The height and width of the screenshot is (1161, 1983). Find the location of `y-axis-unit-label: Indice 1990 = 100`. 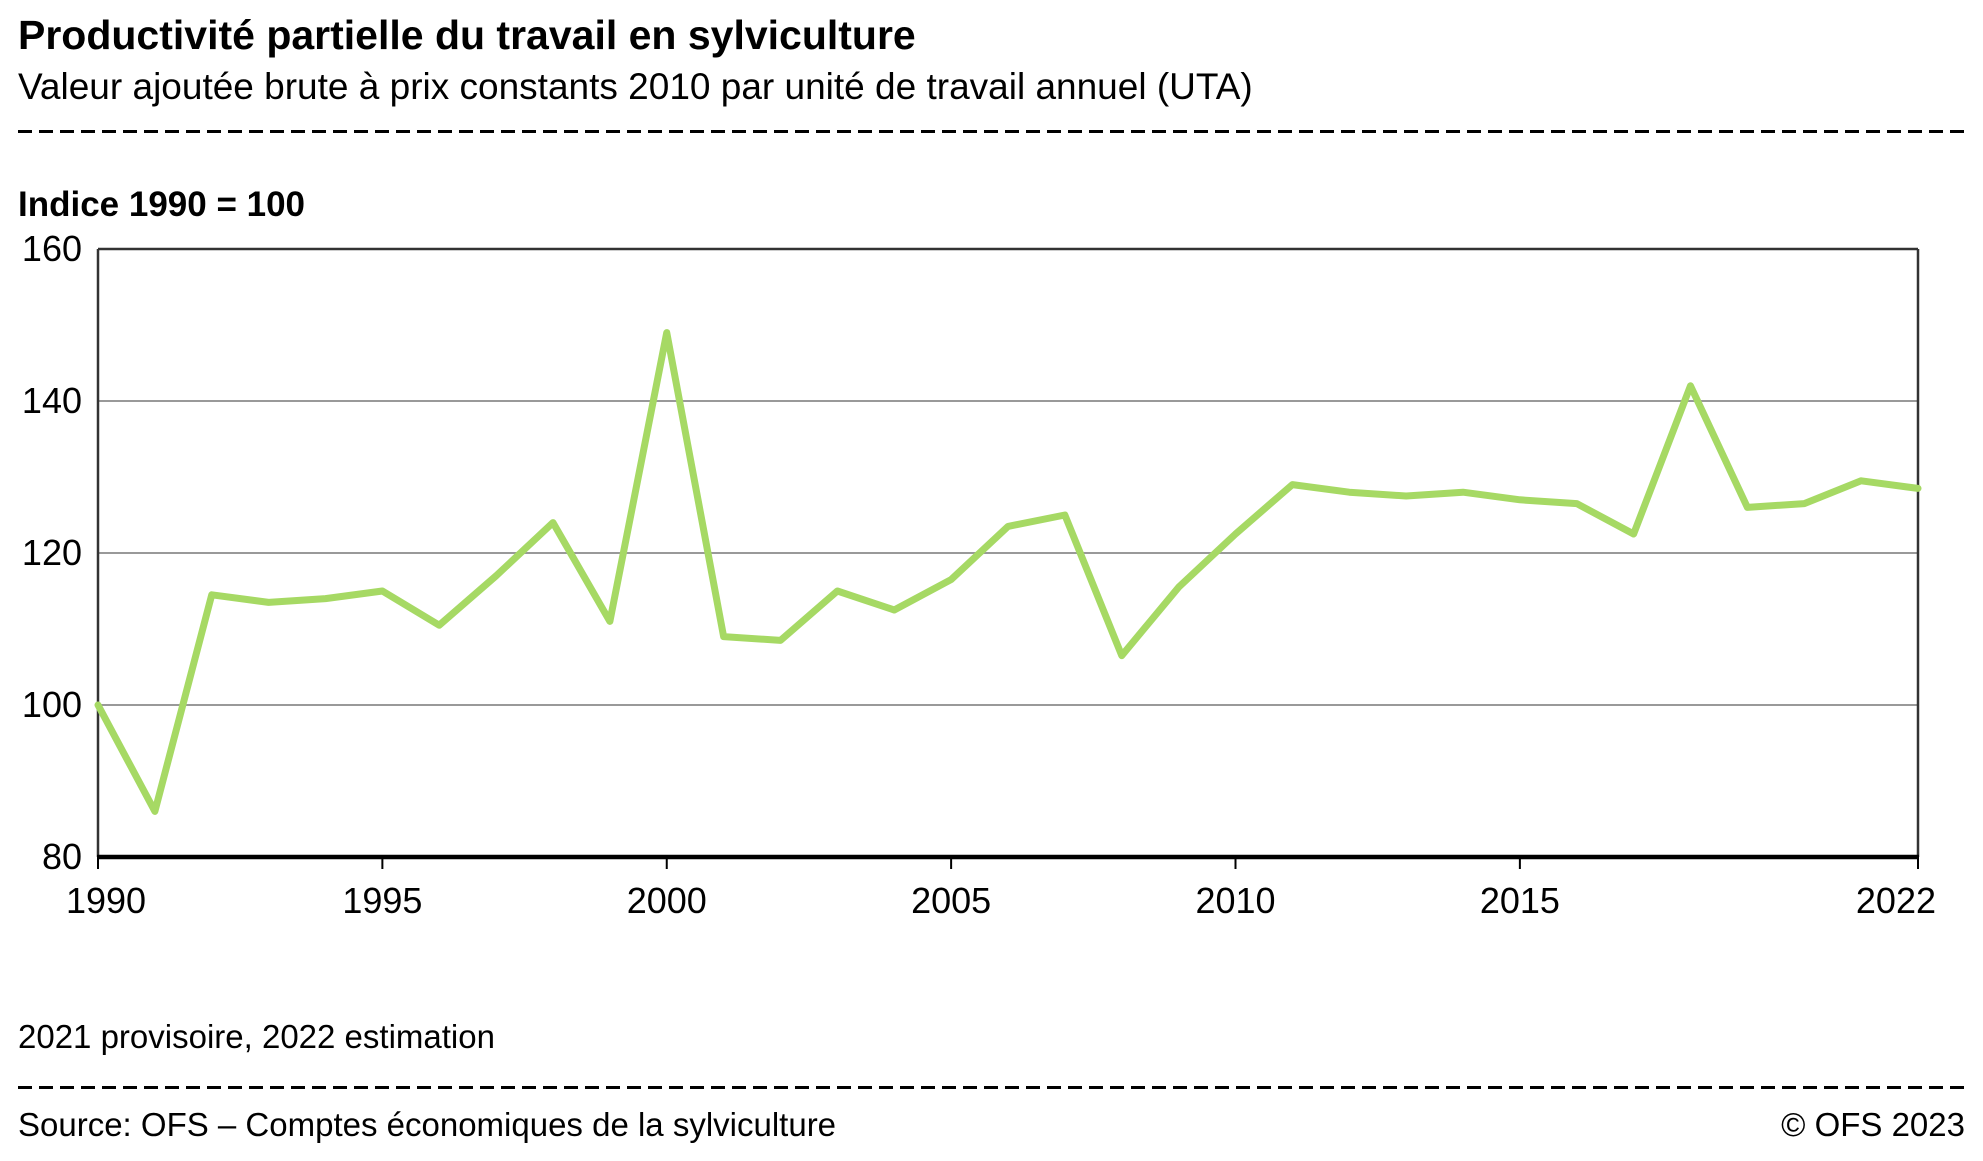

y-axis-unit-label: Indice 1990 = 100 is located at coordinates (162, 204).